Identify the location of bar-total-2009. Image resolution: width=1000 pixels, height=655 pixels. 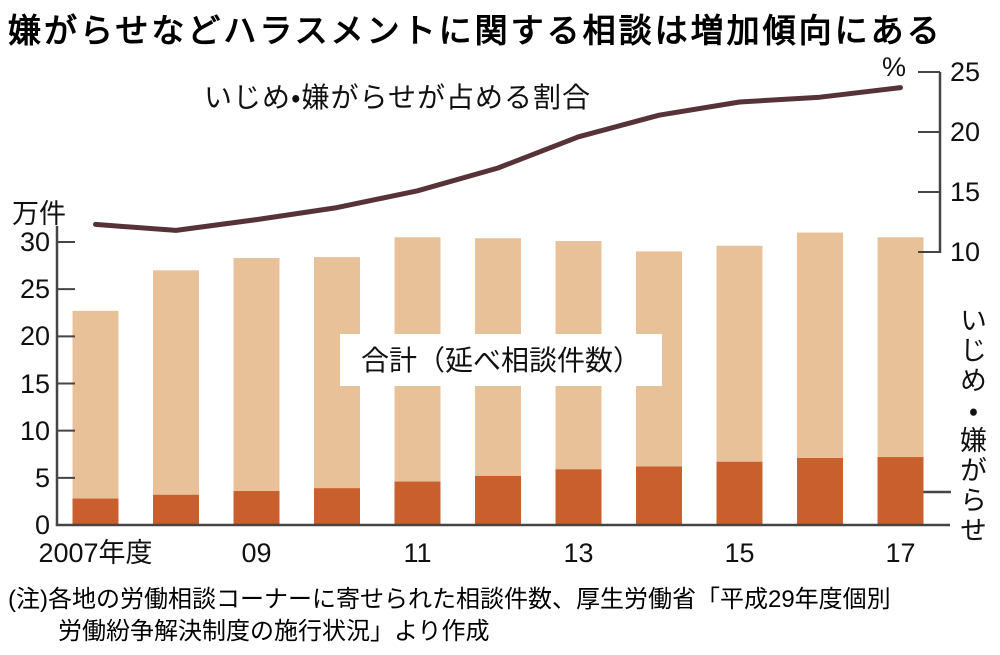
(256, 391).